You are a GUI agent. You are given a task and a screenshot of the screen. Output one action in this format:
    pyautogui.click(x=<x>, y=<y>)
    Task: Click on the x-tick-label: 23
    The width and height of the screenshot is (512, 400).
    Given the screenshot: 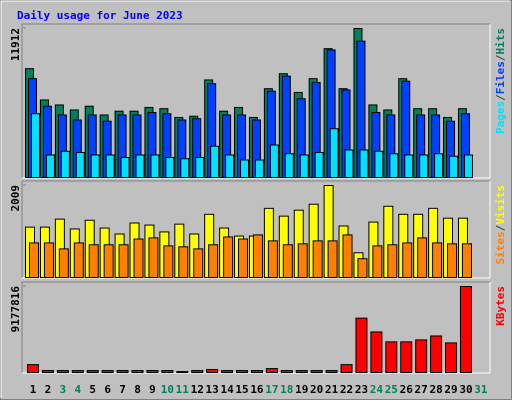 What is the action you would take?
    pyautogui.click(x=361, y=389)
    